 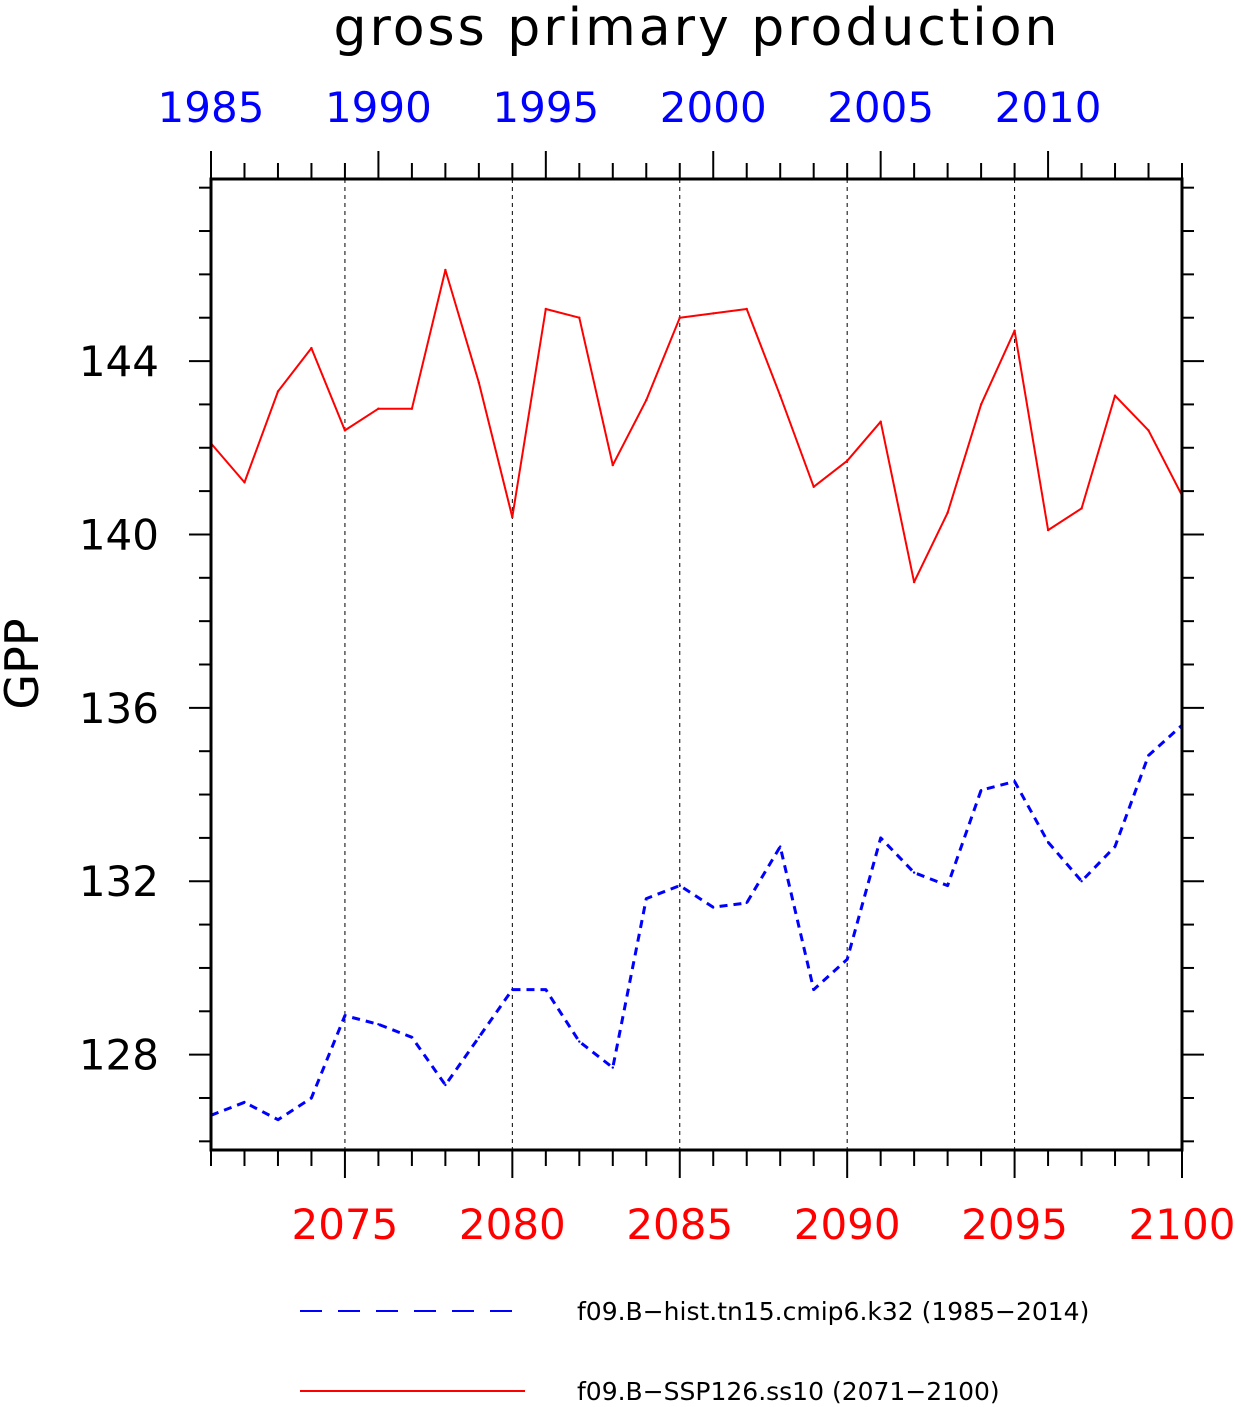 I want to click on series-0-point-1996, so click(x=579, y=1041).